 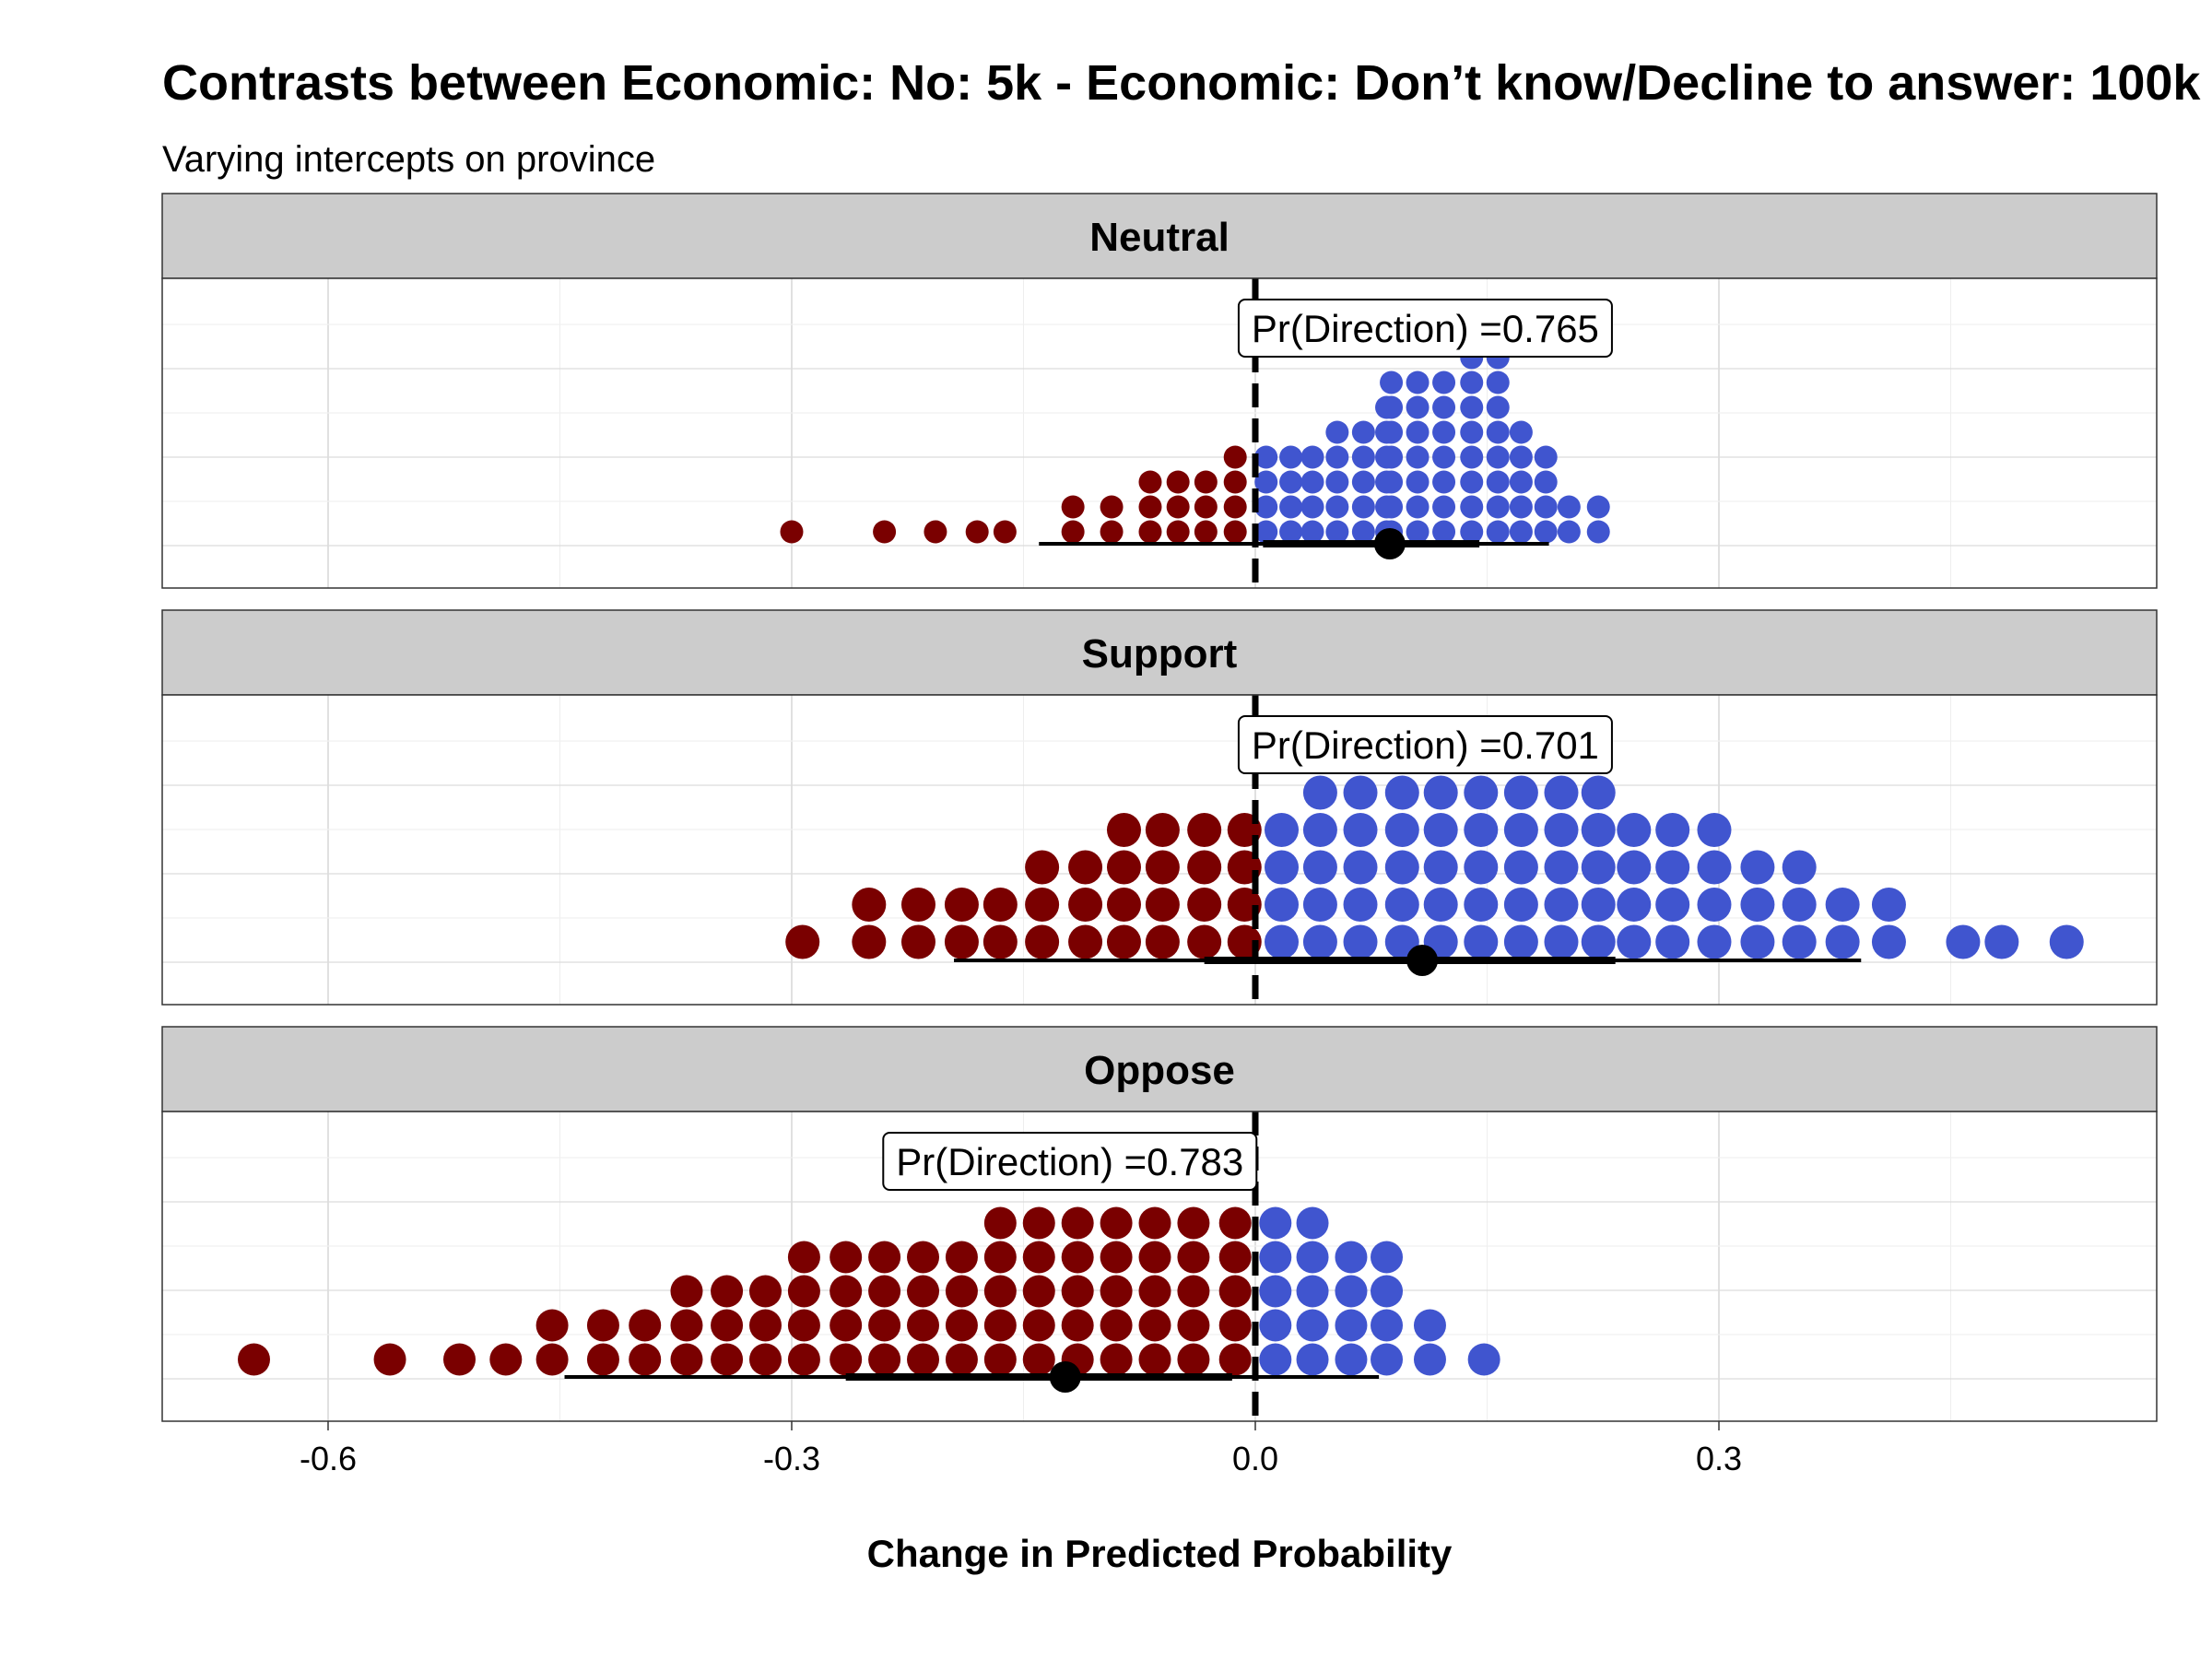 What do you see at coordinates (1389, 543) in the screenshot?
I see `point-estimate` at bounding box center [1389, 543].